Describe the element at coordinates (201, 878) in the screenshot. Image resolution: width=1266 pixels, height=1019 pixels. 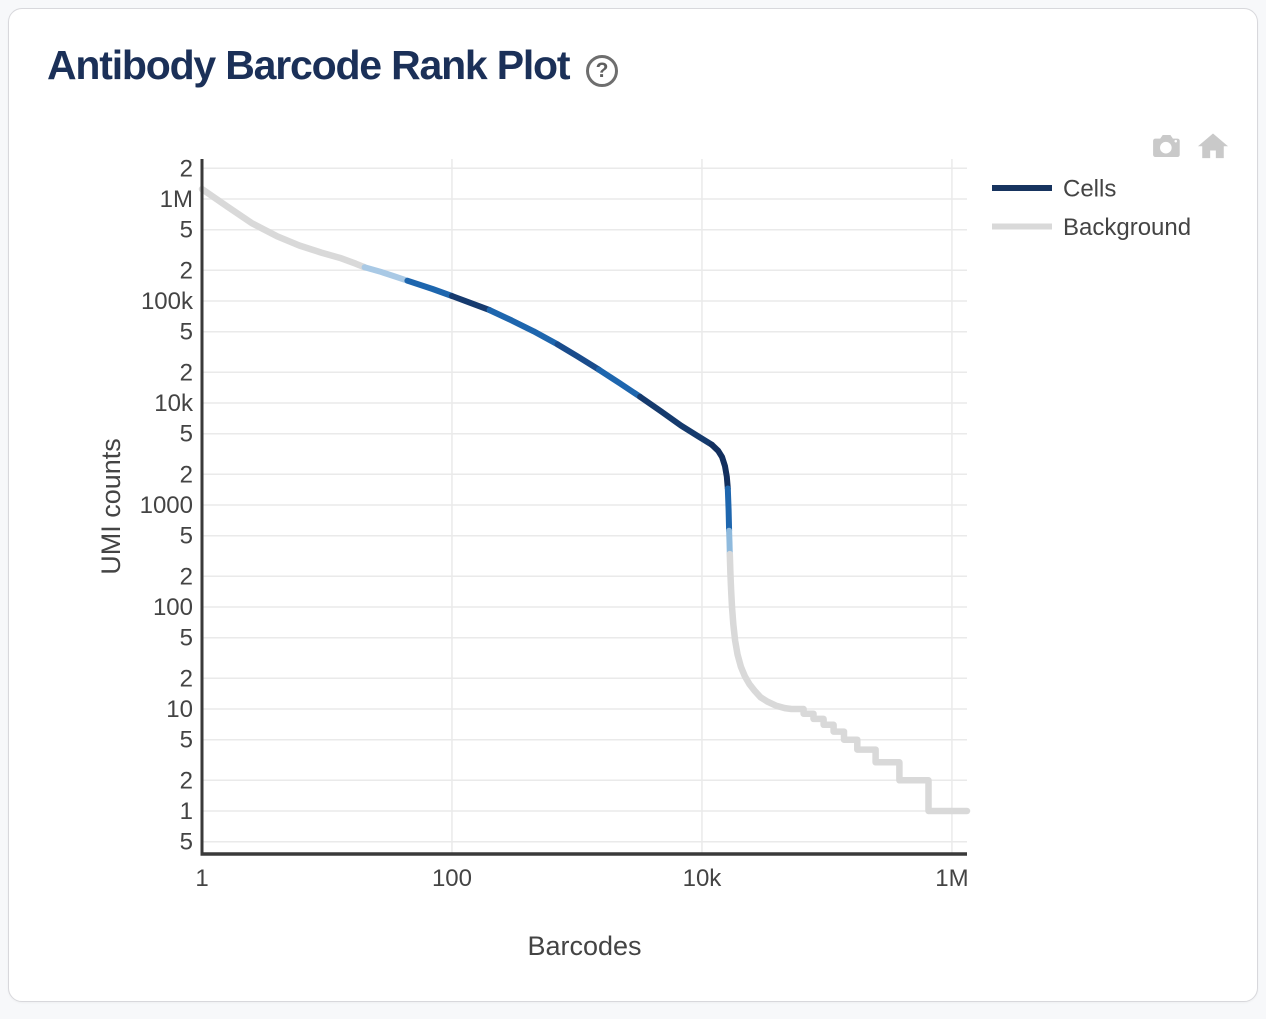
I see `x-tick-label: 1` at that location.